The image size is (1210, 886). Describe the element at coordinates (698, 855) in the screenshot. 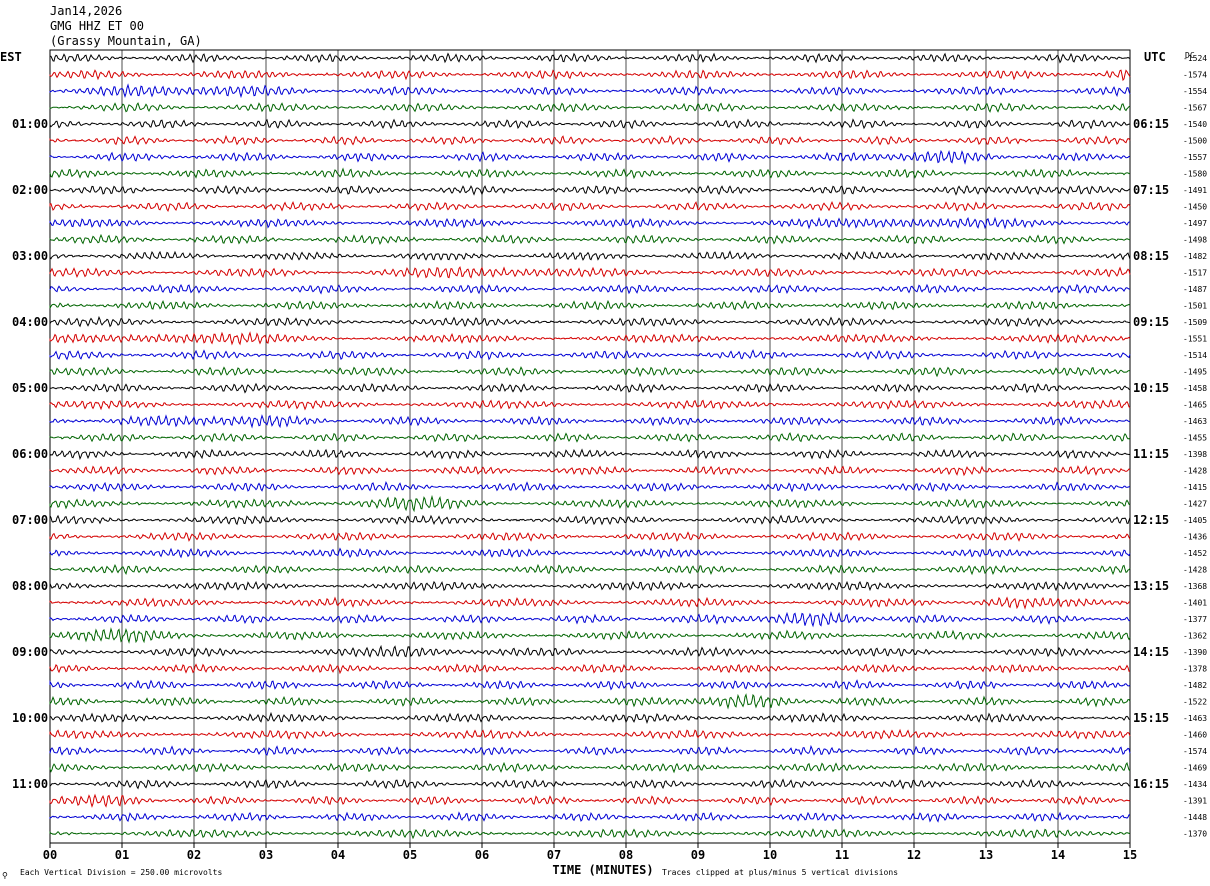

I see `x-tick-label: 09` at that location.